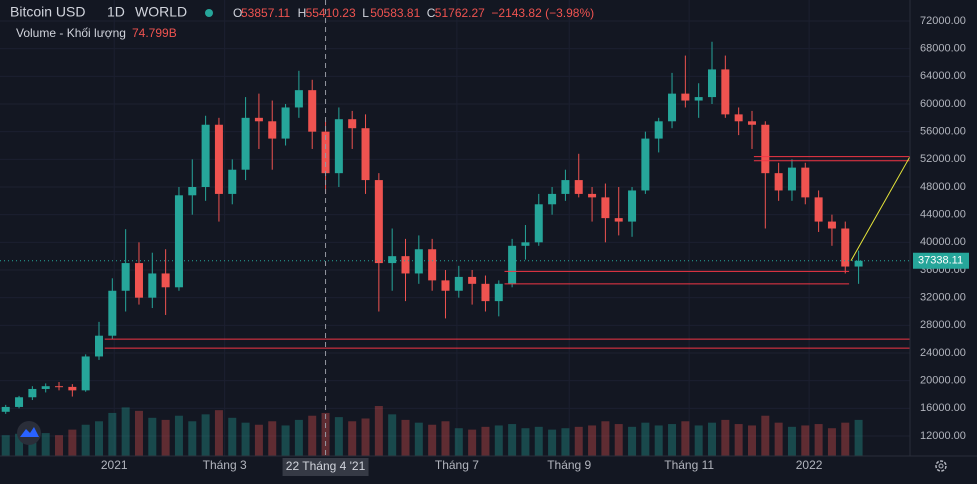  I want to click on x-tick-label: Tháng 11, so click(689, 465).